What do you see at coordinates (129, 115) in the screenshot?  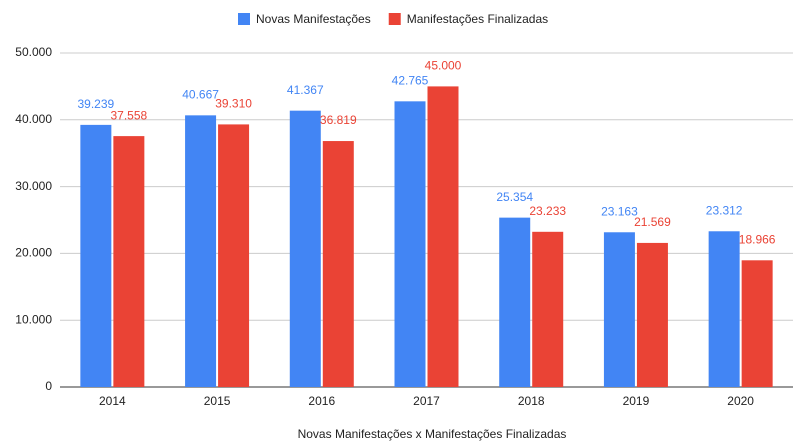 I see `data-label: 37.558` at bounding box center [129, 115].